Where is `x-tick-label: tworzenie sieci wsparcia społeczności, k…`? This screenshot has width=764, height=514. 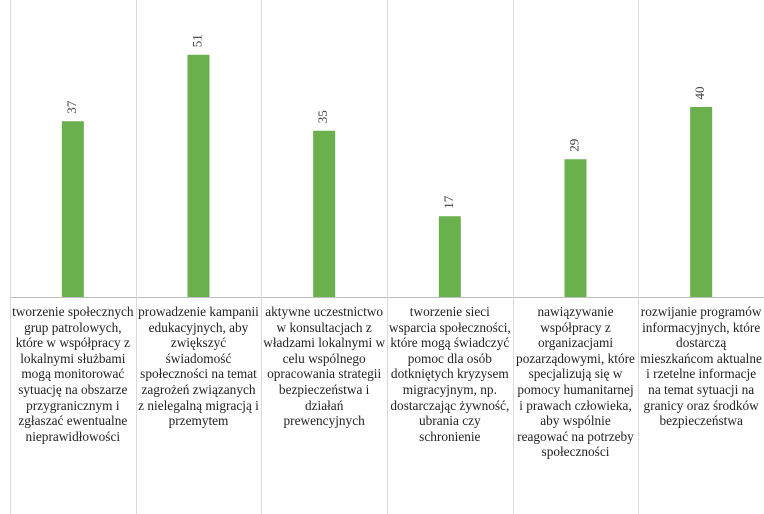 x-tick-label: tworzenie sieci wsparcia społeczności, k… is located at coordinates (449, 374).